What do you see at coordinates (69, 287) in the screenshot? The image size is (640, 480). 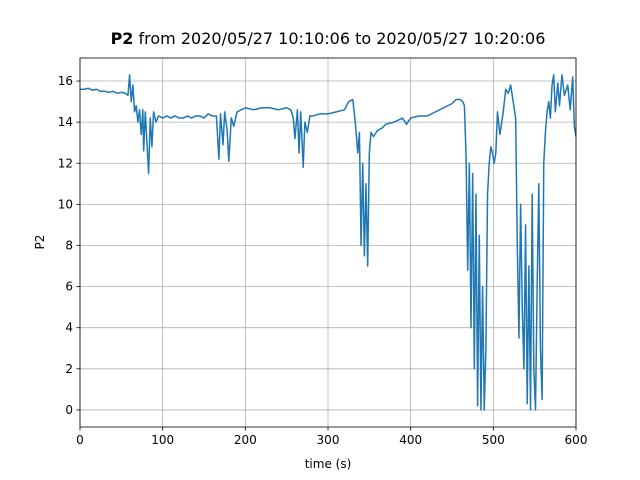 I see `y-tick-label: 6` at bounding box center [69, 287].